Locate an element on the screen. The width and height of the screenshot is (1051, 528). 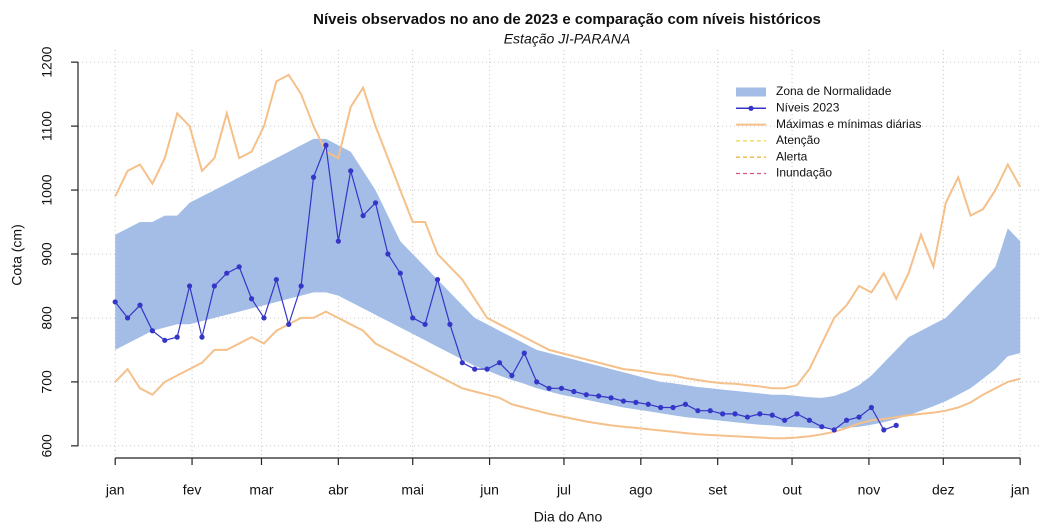
y-tick-label: 900 is located at coordinates (47, 254).